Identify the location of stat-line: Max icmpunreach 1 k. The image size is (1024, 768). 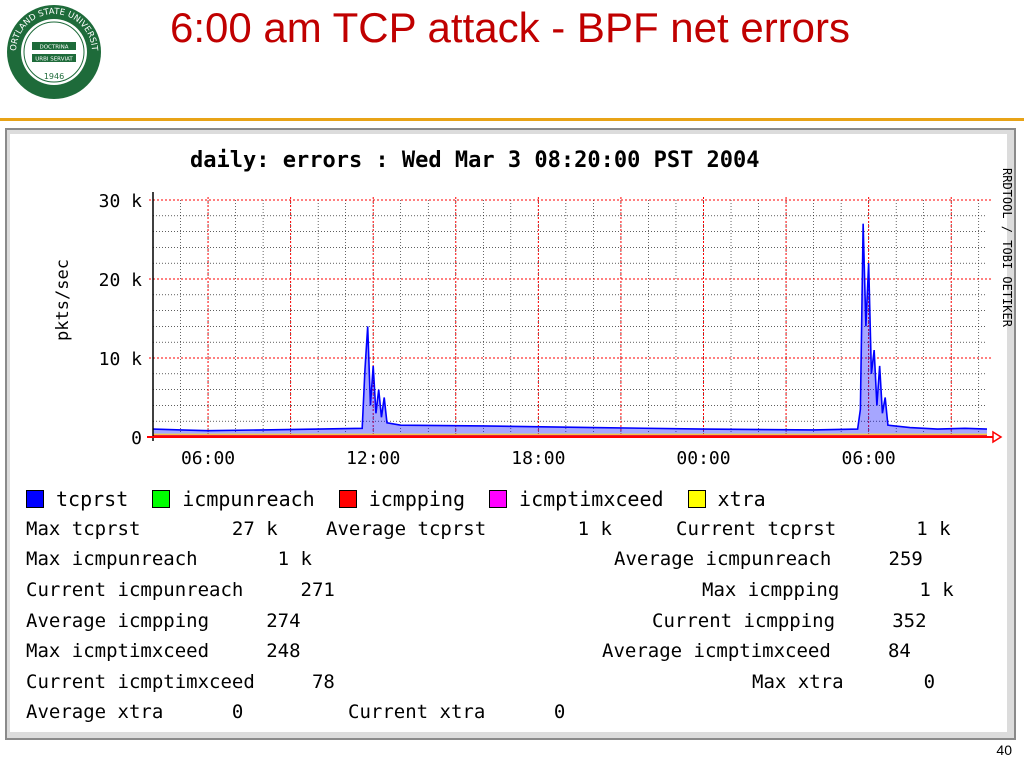
(169, 559).